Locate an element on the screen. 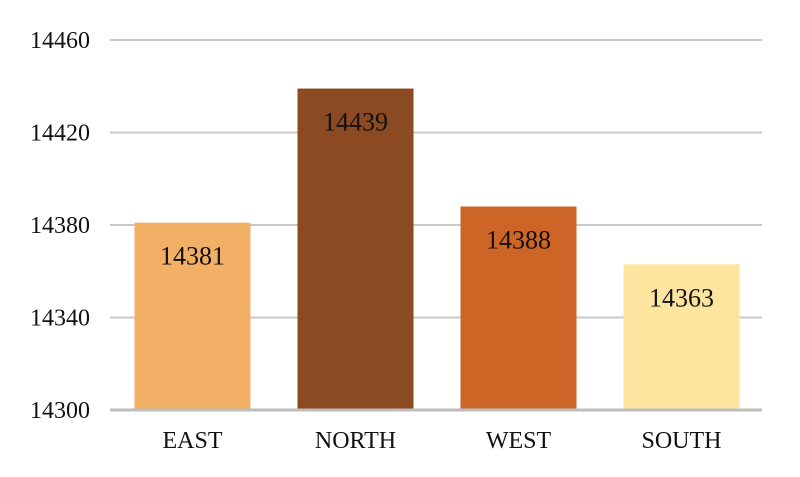  bar-west is located at coordinates (518, 308).